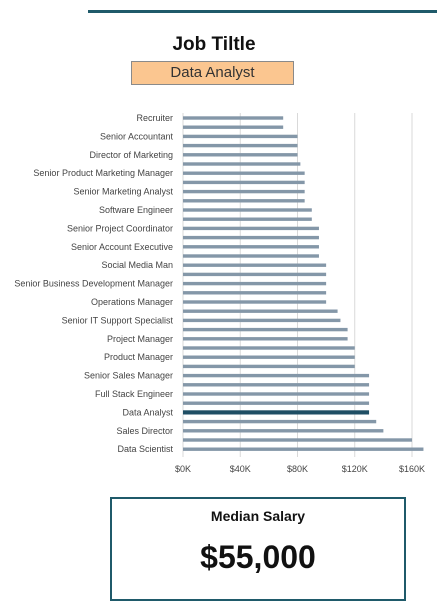 The width and height of the screenshot is (437, 612). Describe the element at coordinates (147, 412) in the screenshot. I see `category-label: Data Analyst` at that location.